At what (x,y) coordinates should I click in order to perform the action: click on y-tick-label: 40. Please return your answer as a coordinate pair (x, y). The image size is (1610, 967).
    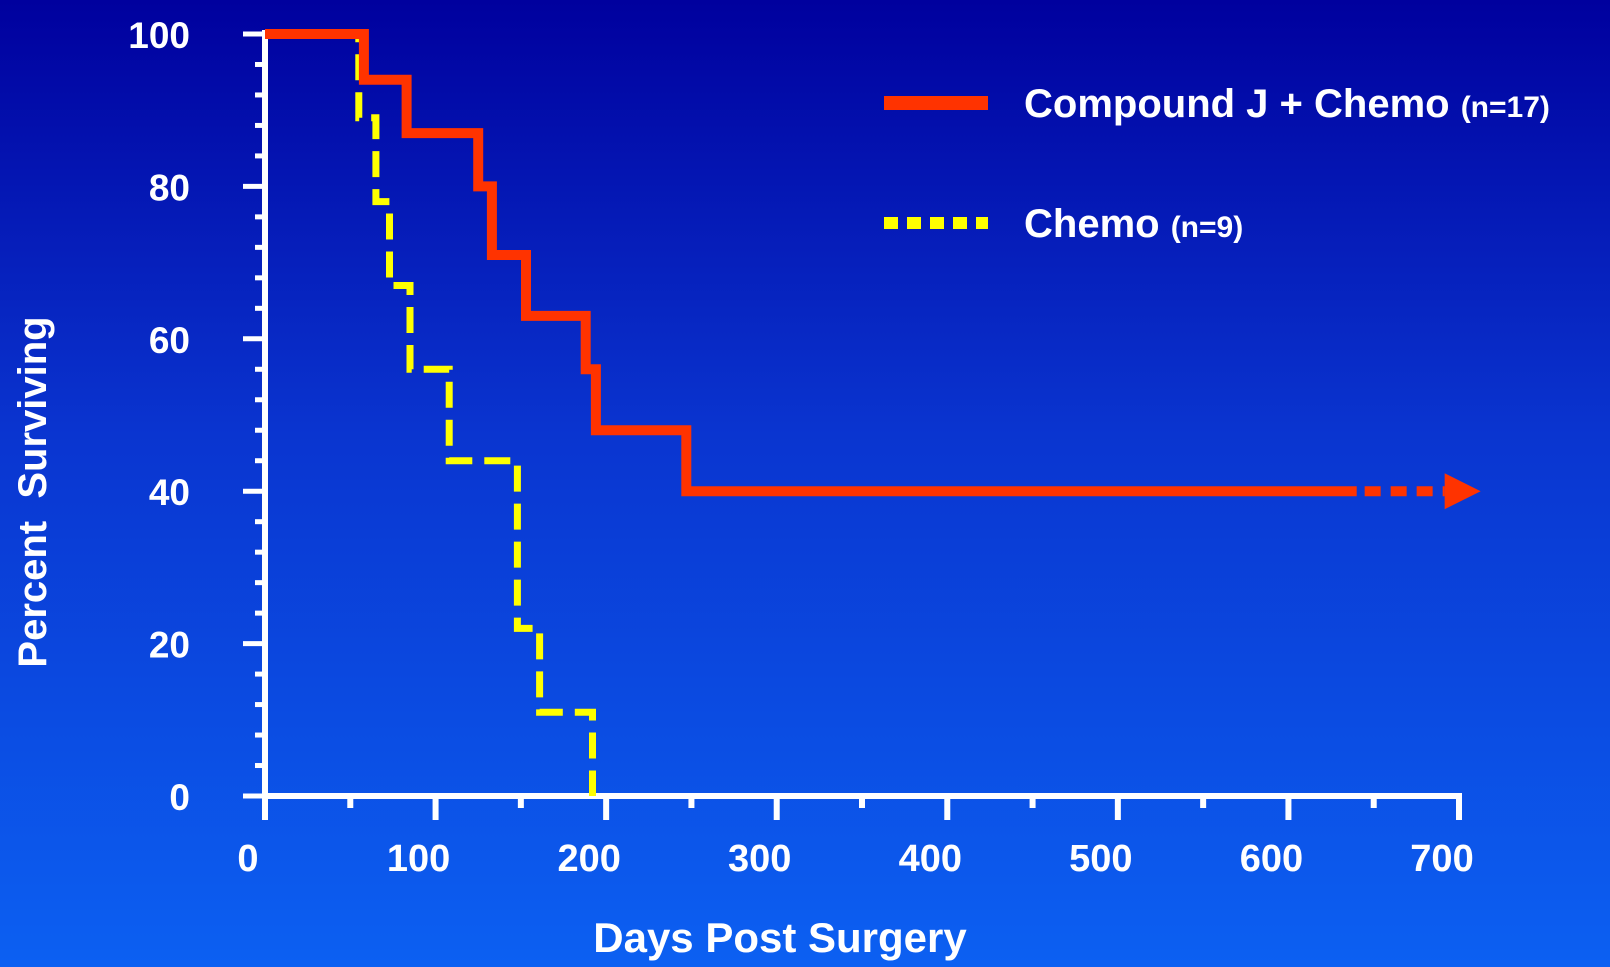
    Looking at the image, I should click on (169, 492).